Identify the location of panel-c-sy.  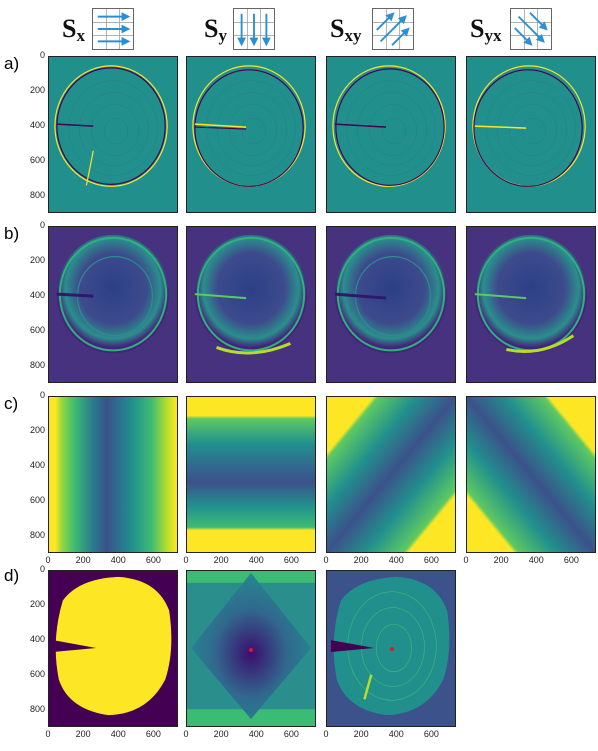
(251, 474).